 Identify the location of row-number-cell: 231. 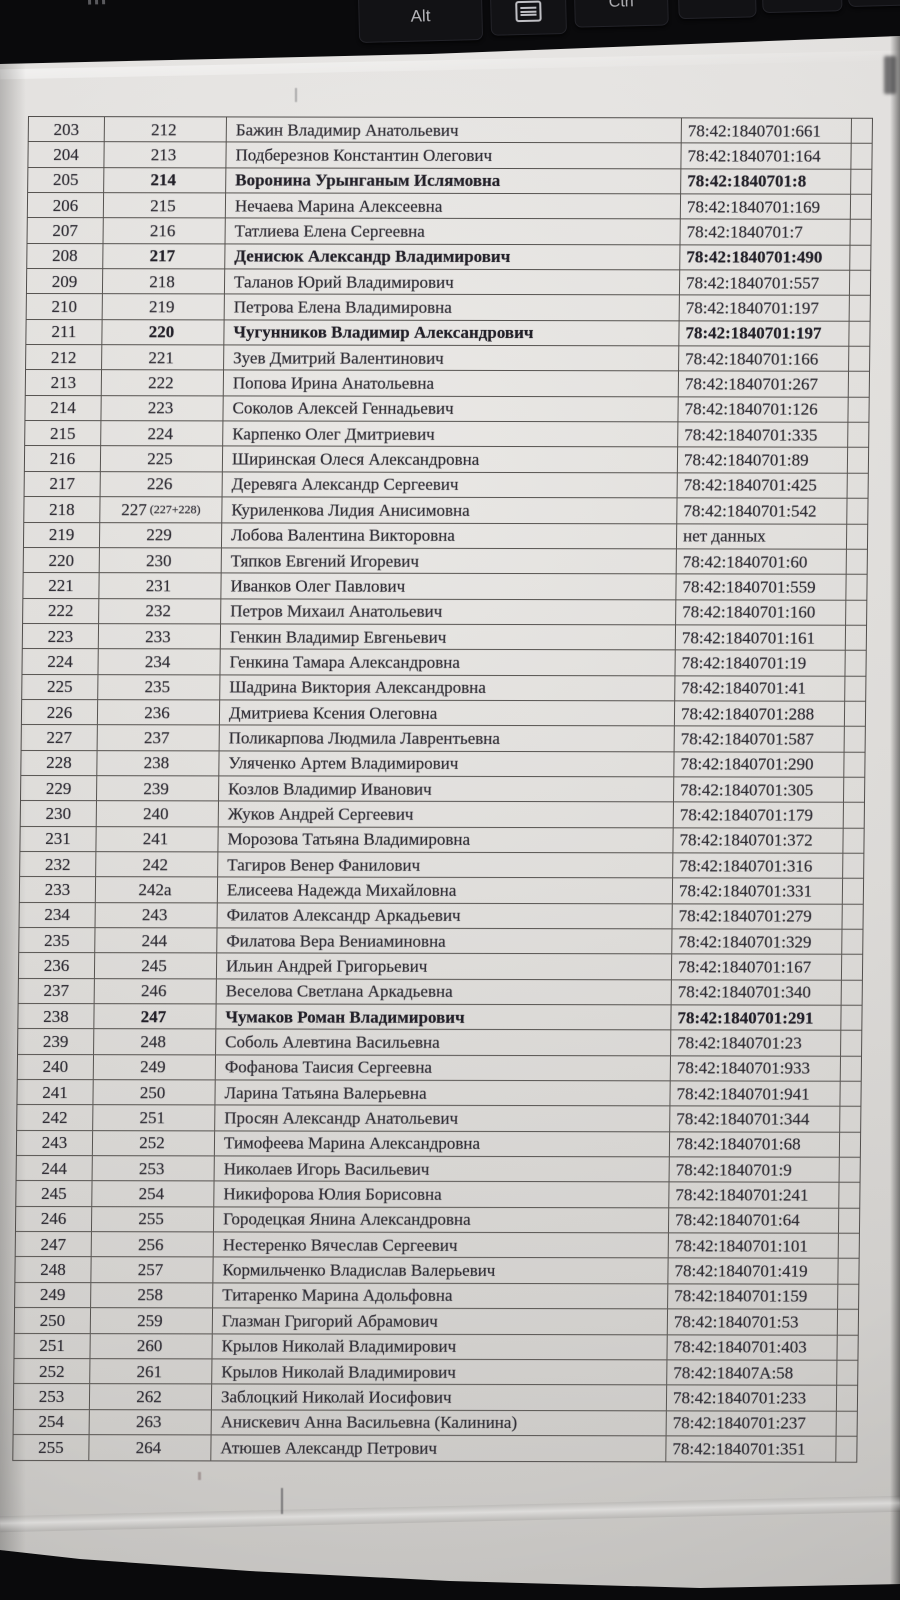
(58, 839).